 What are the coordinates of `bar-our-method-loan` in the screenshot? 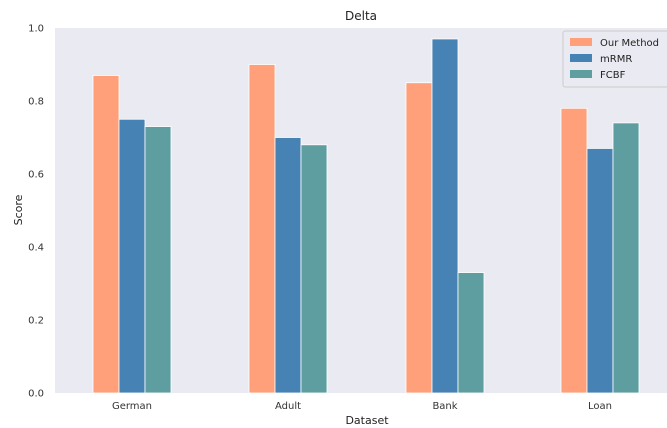 It's located at (574, 250).